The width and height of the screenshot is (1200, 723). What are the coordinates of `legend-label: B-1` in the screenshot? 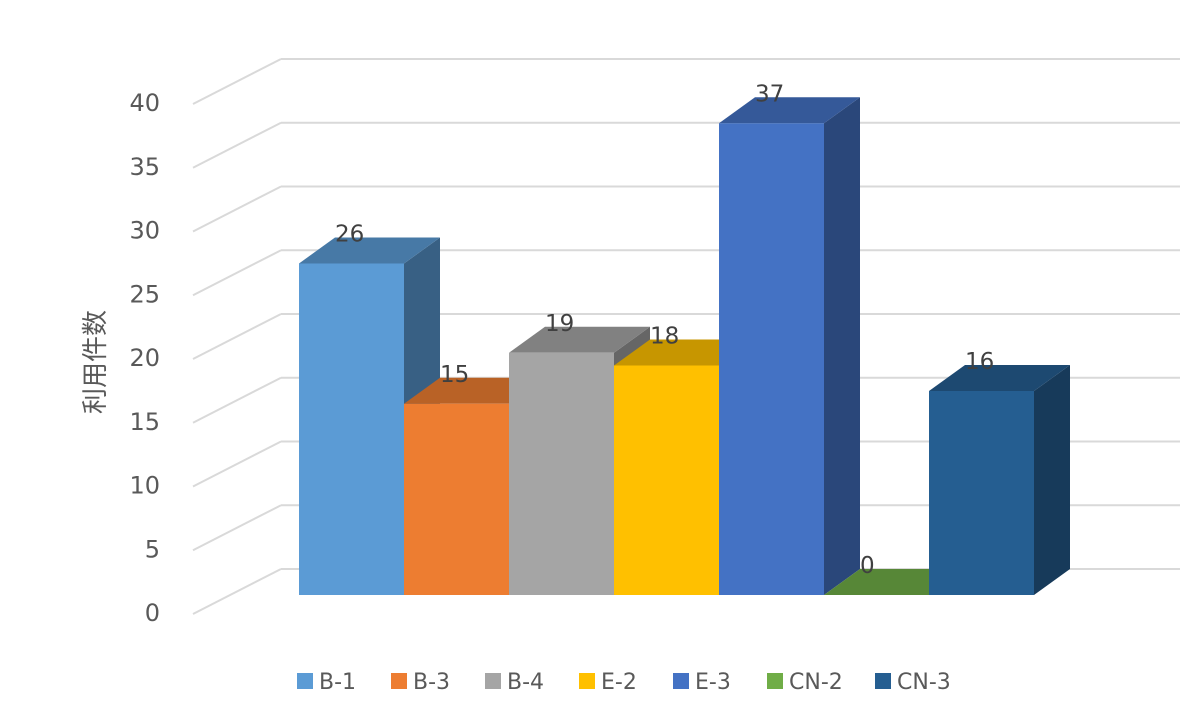 It's located at (337, 682).